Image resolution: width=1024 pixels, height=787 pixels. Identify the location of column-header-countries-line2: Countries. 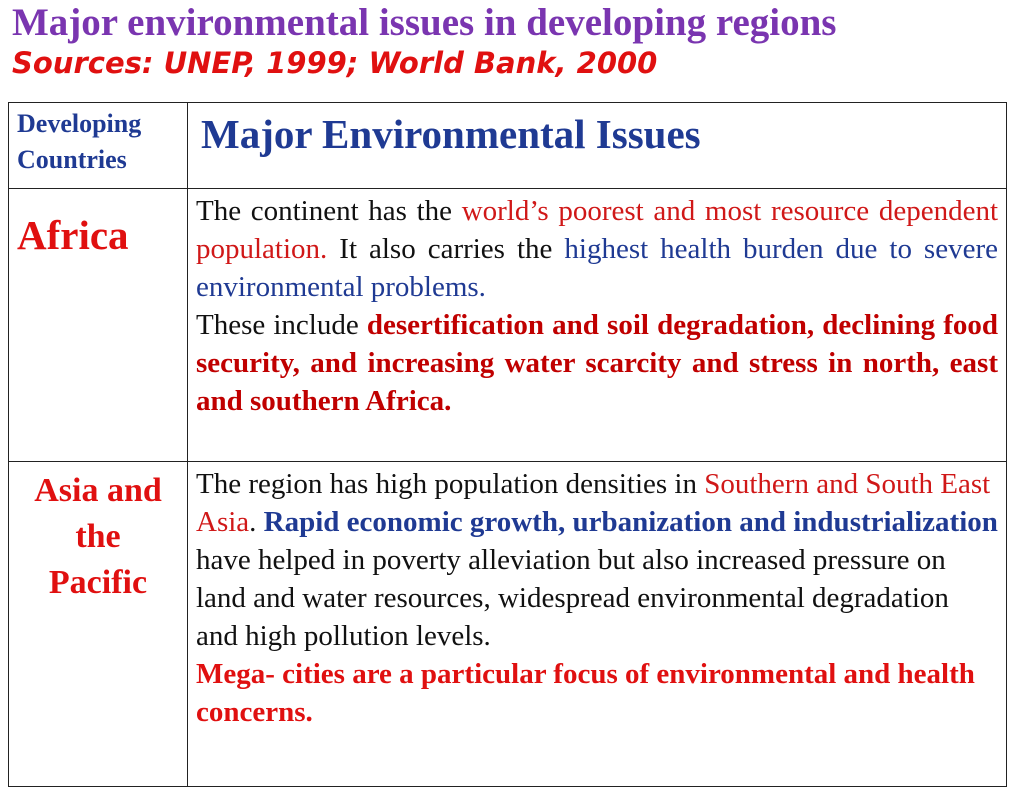
(72, 159).